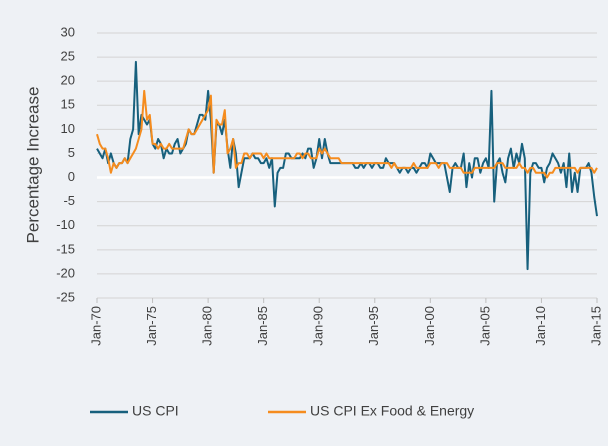  What do you see at coordinates (155, 411) in the screenshot?
I see `legend-label: US CPI` at bounding box center [155, 411].